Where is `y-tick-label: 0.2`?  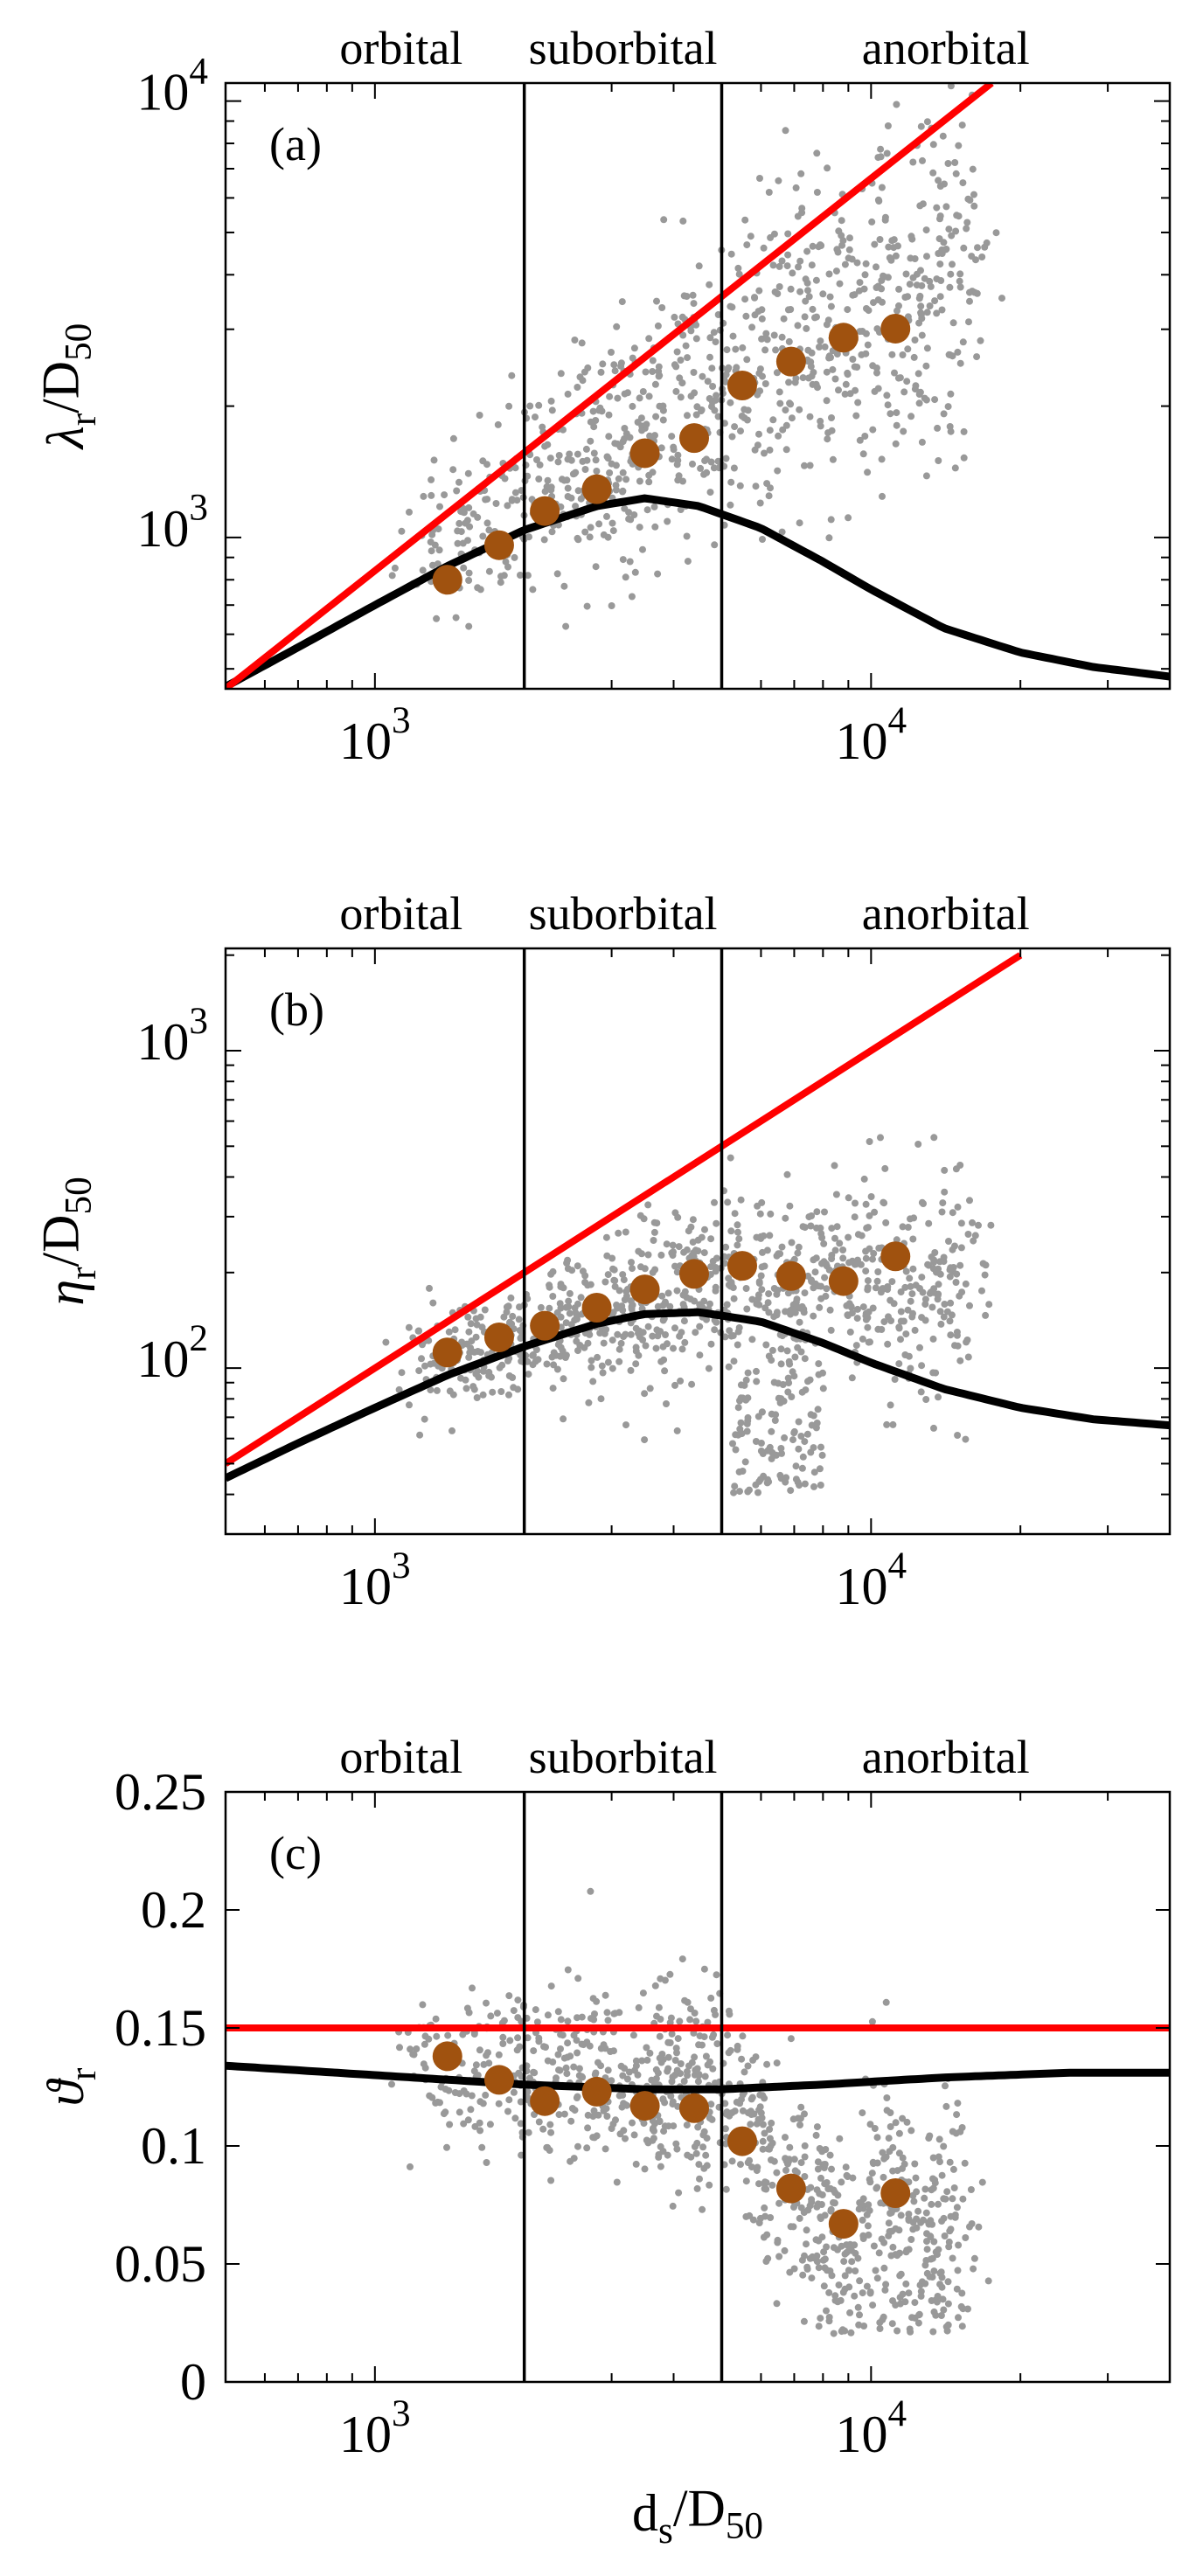 y-tick-label: 0.2 is located at coordinates (173, 1910).